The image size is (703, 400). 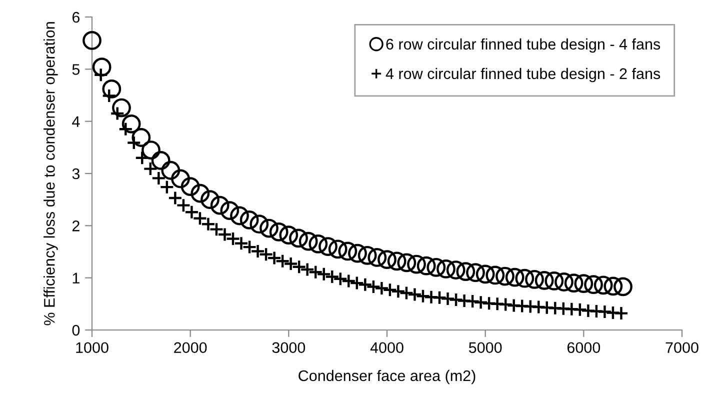 I want to click on y-tick-label: 4, so click(x=76, y=121).